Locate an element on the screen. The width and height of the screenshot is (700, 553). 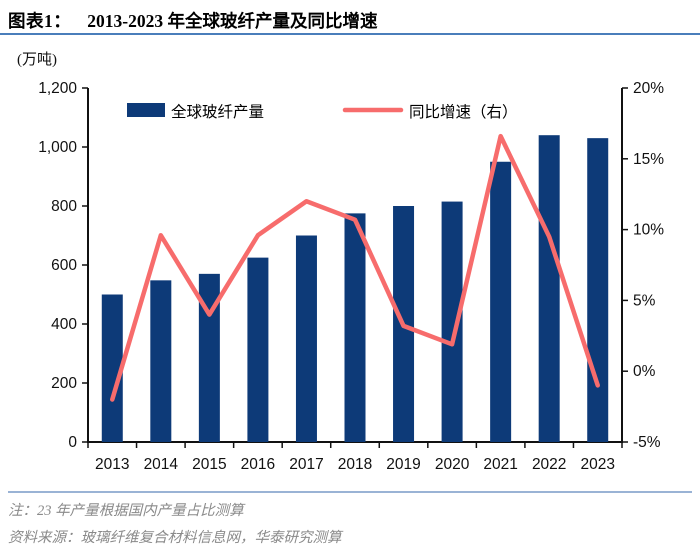
production-bar-2023 is located at coordinates (598, 290).